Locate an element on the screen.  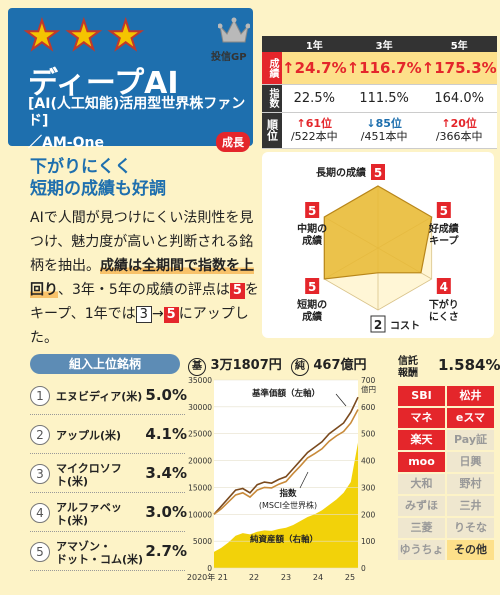
arrow-up-icon: ↑ is located at coordinates (301, 123).